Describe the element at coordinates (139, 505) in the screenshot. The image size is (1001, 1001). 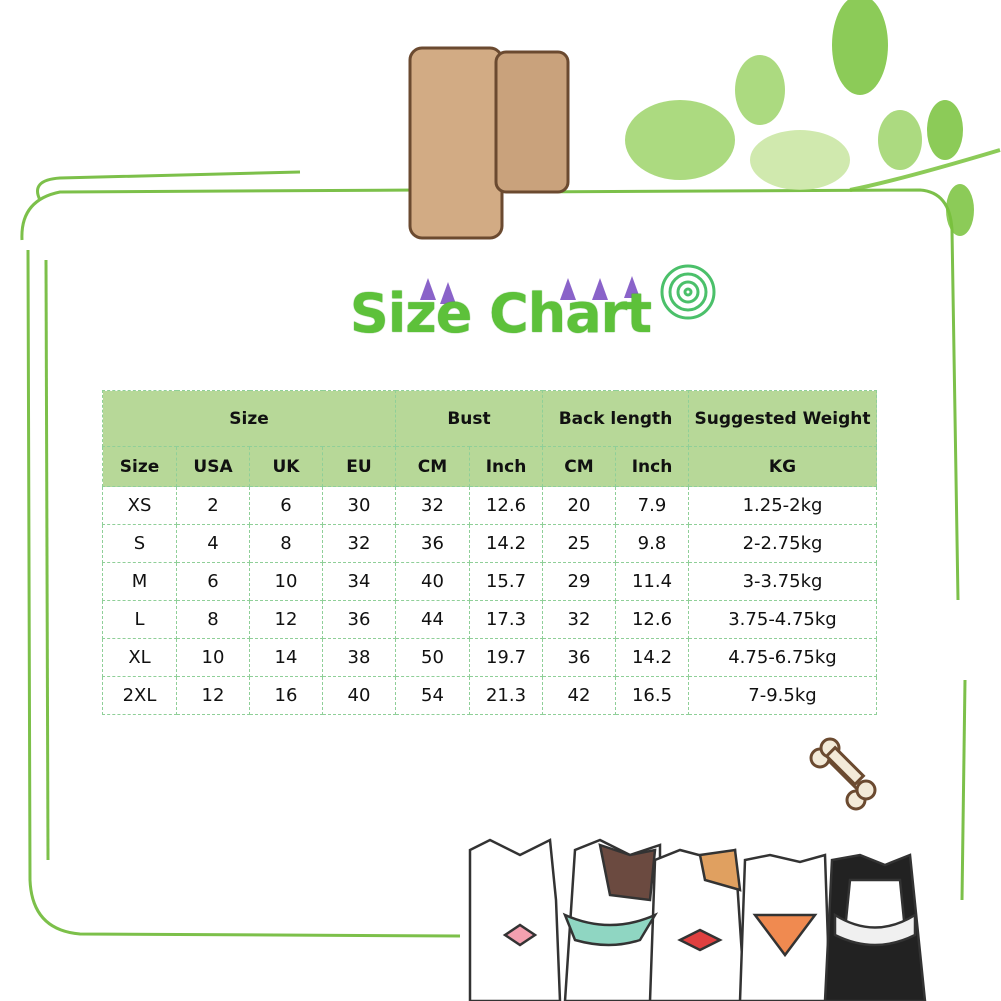
I see `table-cell: XS` at that location.